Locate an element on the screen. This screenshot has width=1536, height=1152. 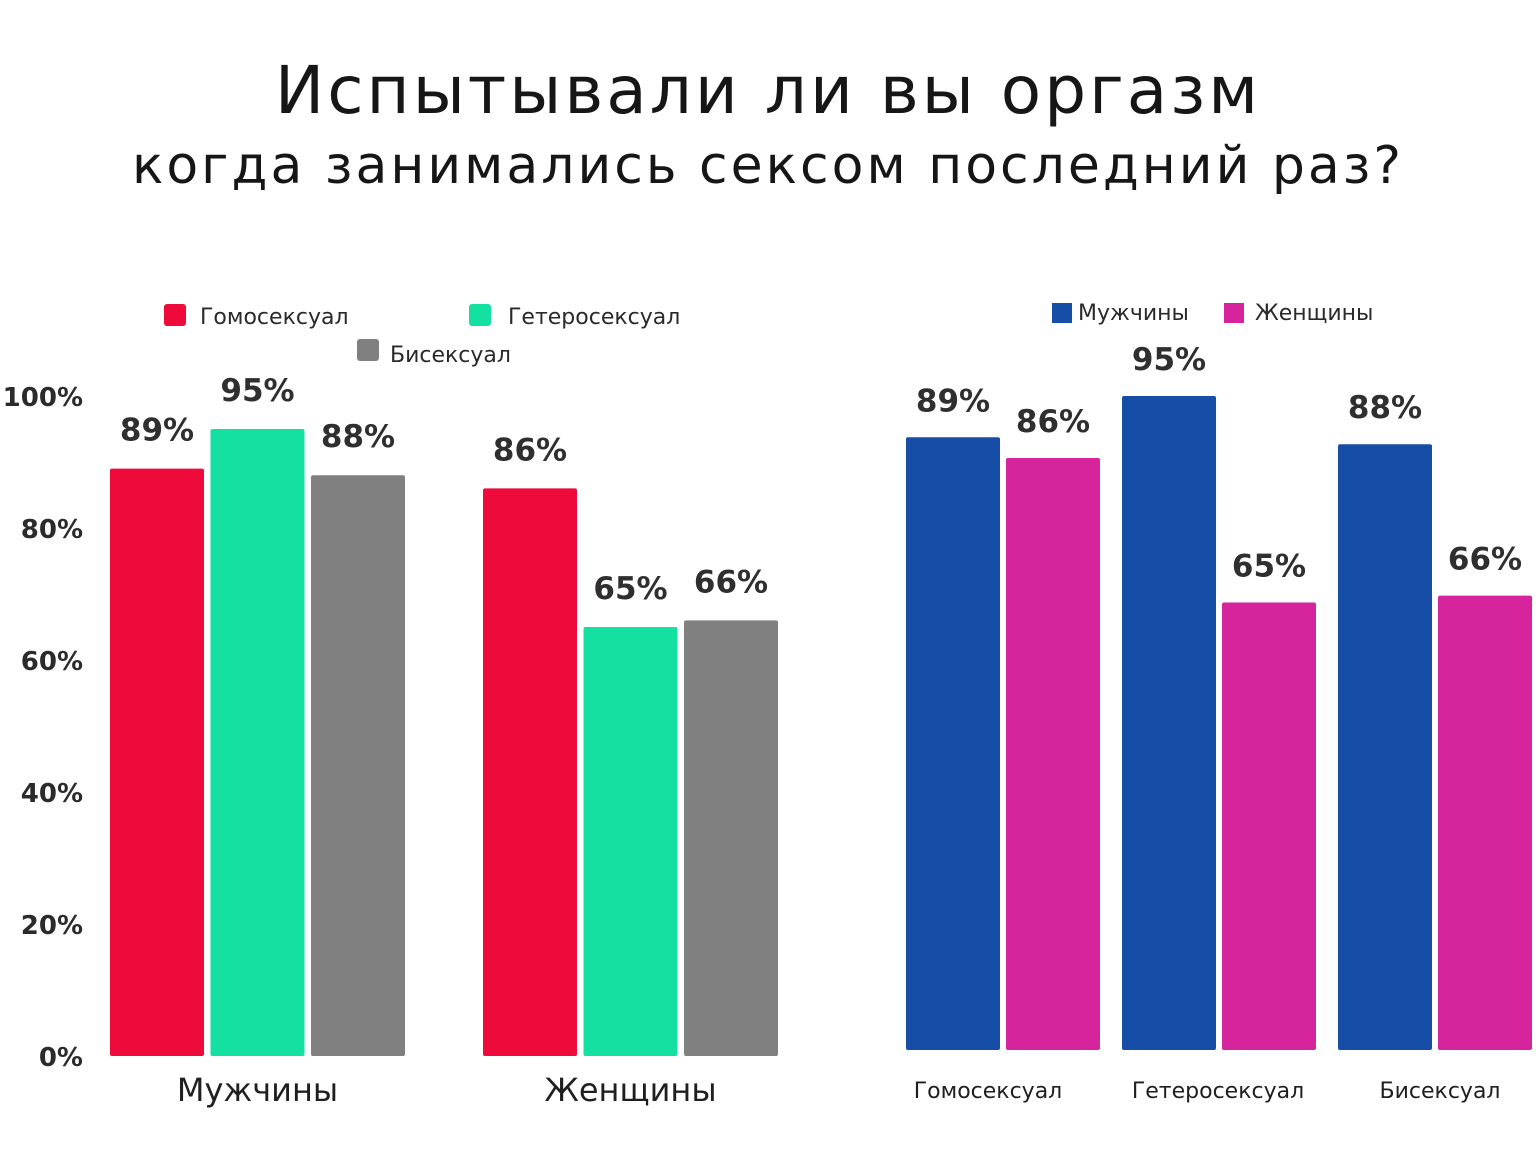
legend-label-2: Гетеросексуал is located at coordinates (594, 317).